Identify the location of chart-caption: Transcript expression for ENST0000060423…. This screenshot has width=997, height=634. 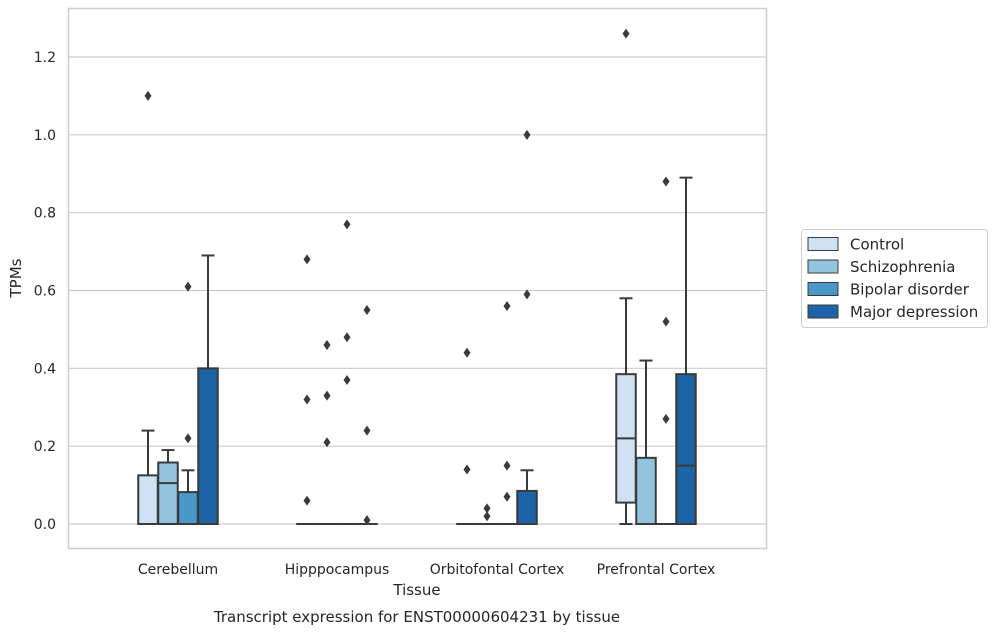
(416, 617).